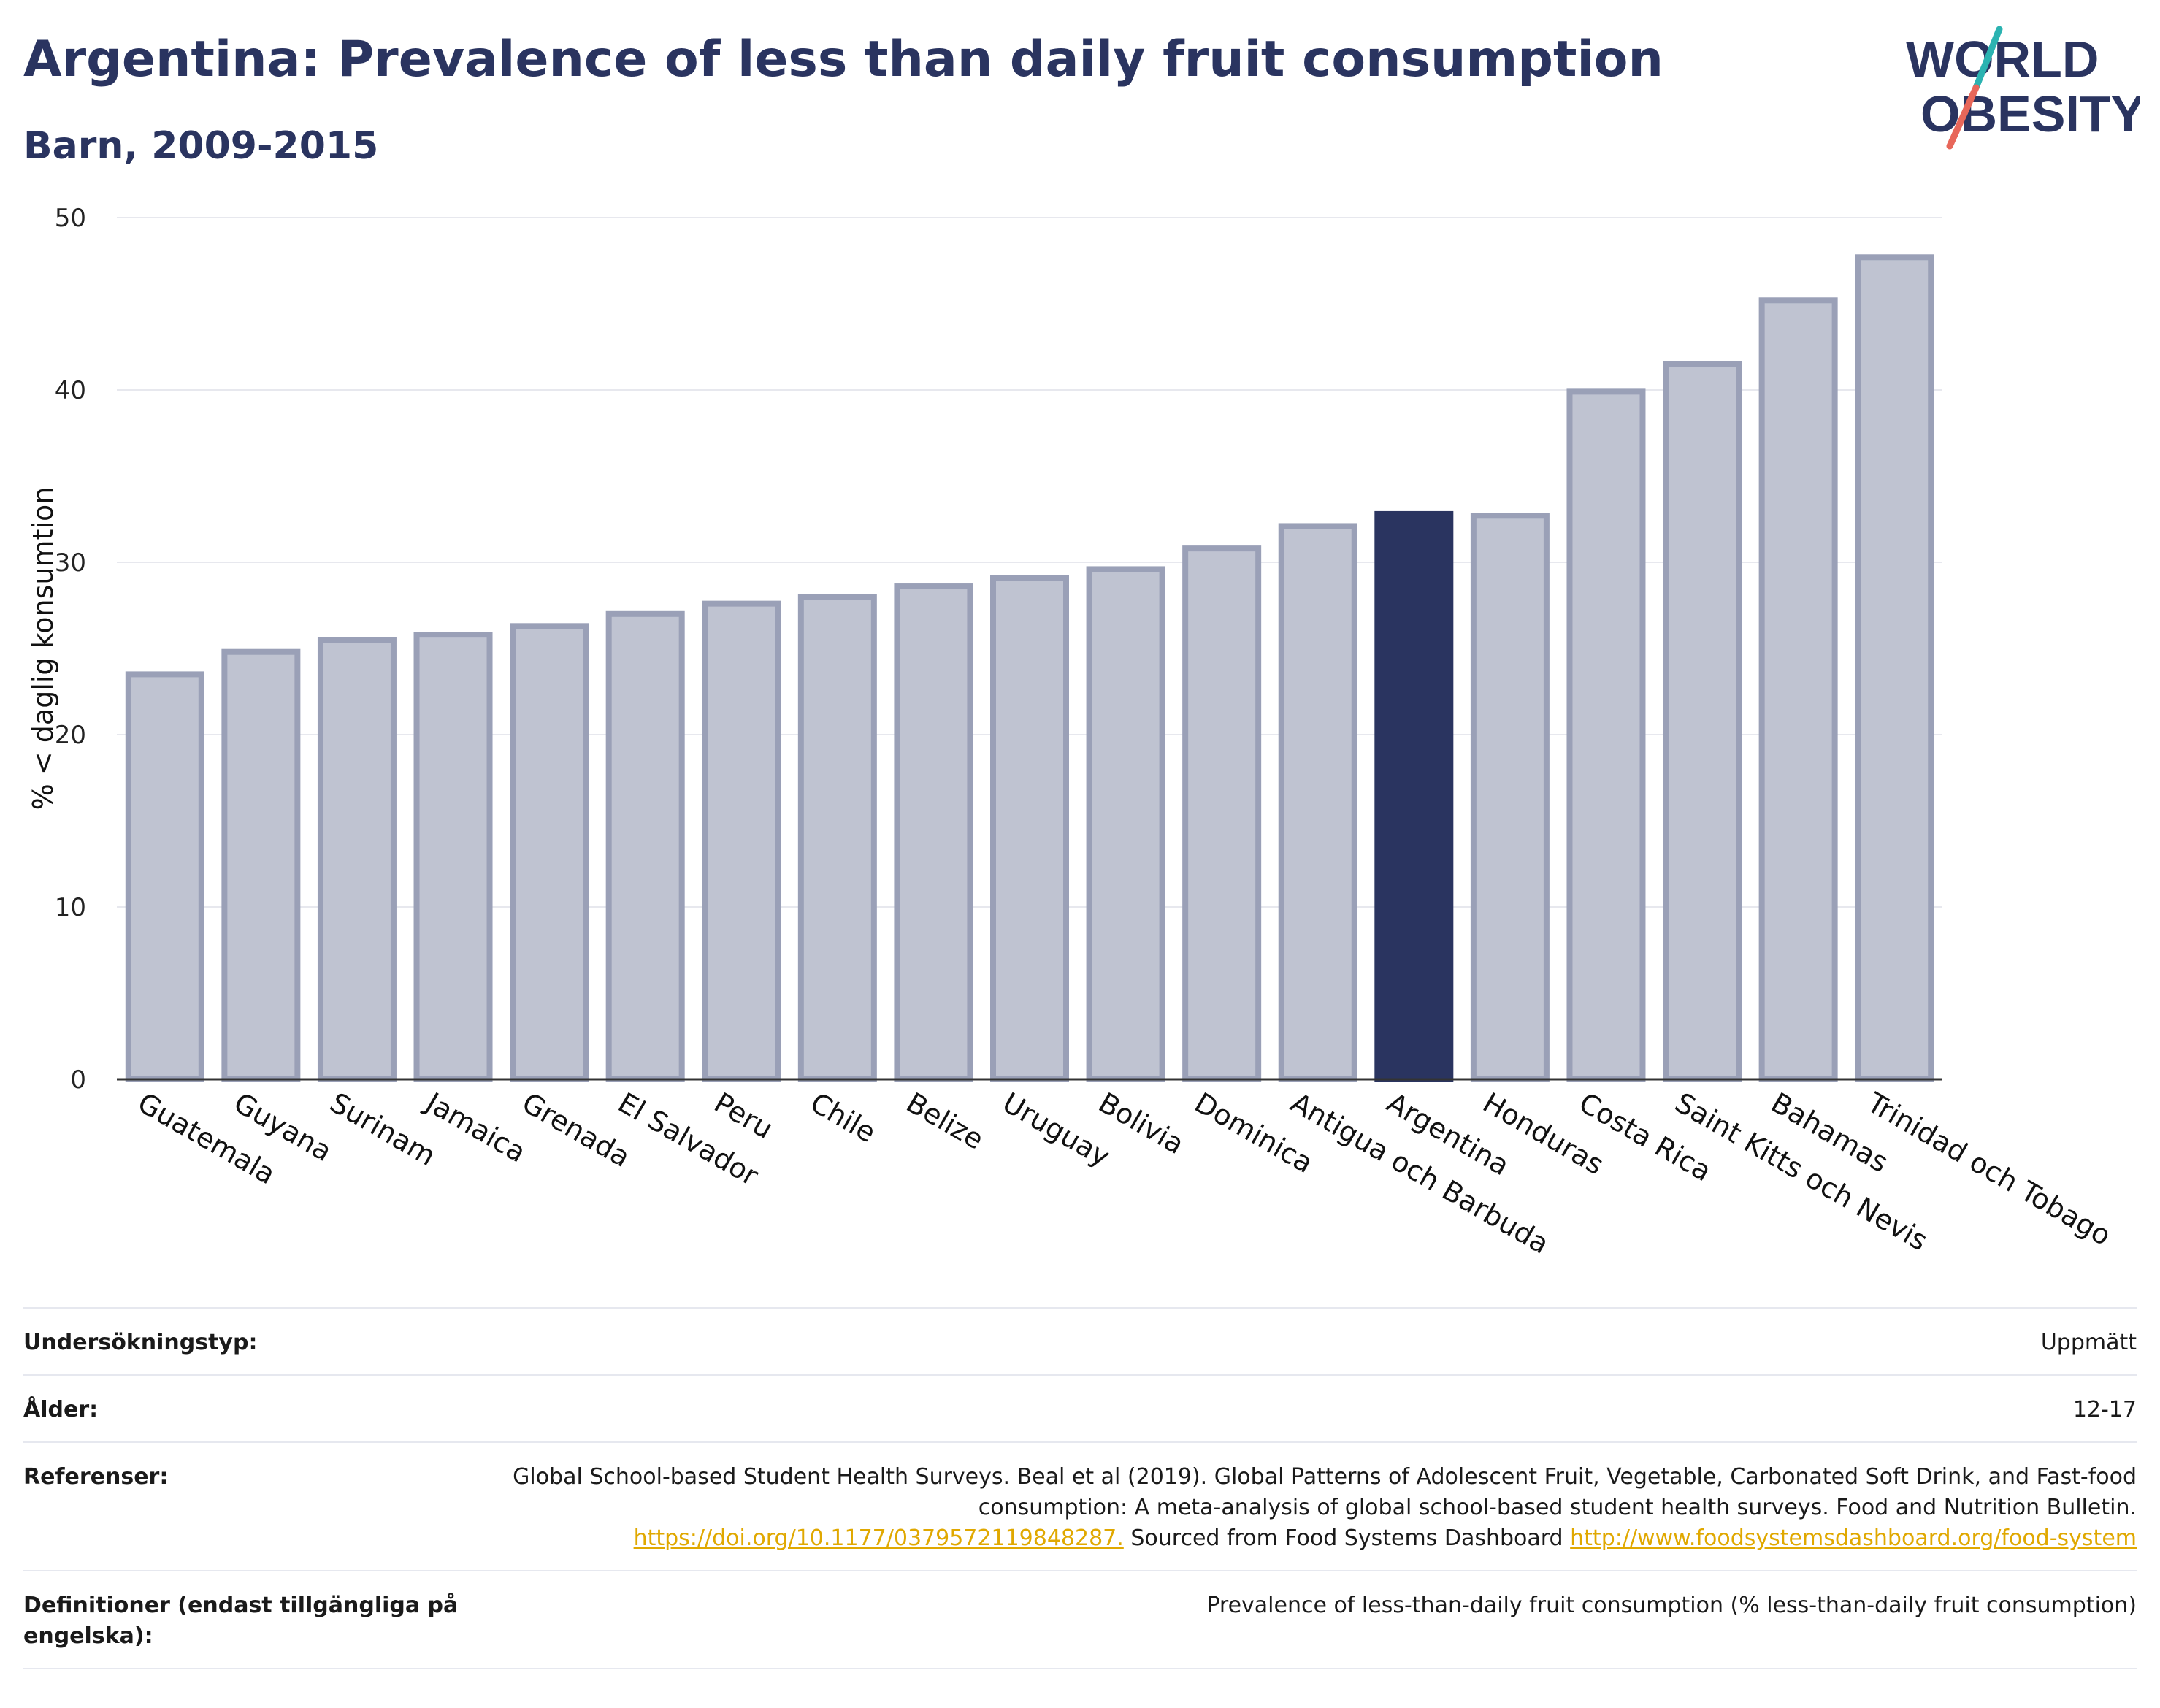  I want to click on meta-value: 12-17, so click(2104, 1409).